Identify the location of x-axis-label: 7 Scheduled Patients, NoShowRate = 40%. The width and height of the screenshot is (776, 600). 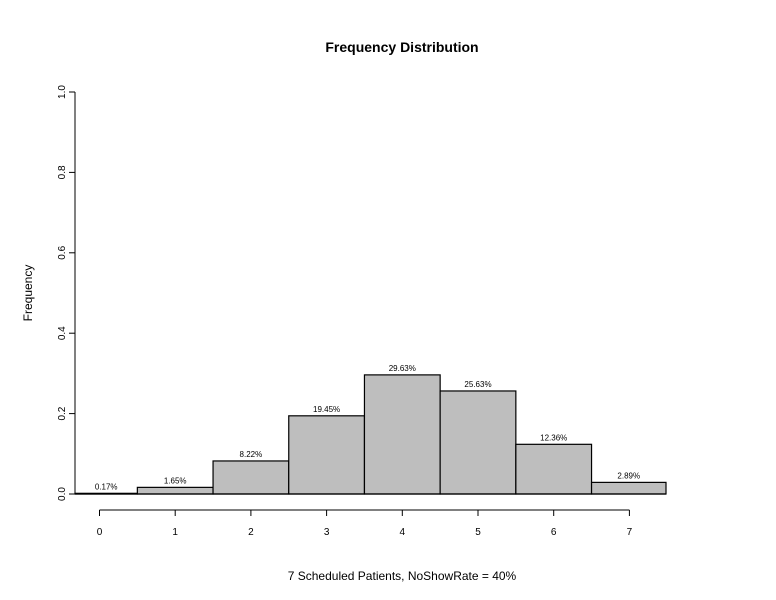
(402, 576).